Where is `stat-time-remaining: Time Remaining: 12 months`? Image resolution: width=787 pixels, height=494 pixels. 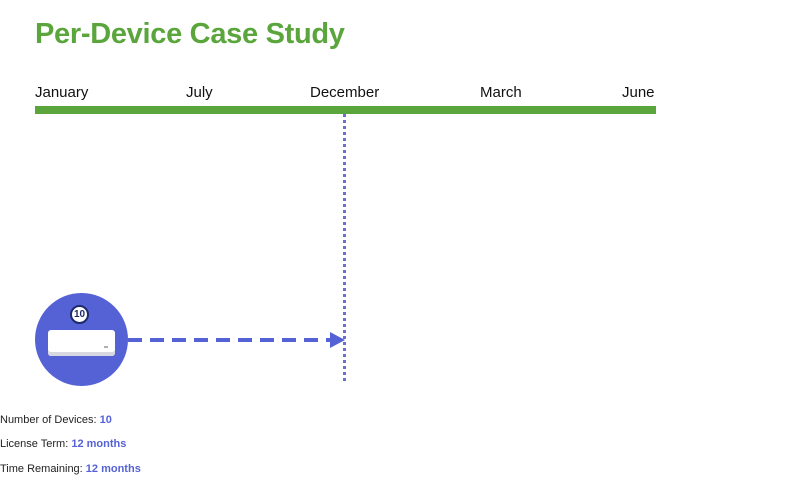
stat-time-remaining: Time Remaining: 12 months is located at coordinates (70, 469).